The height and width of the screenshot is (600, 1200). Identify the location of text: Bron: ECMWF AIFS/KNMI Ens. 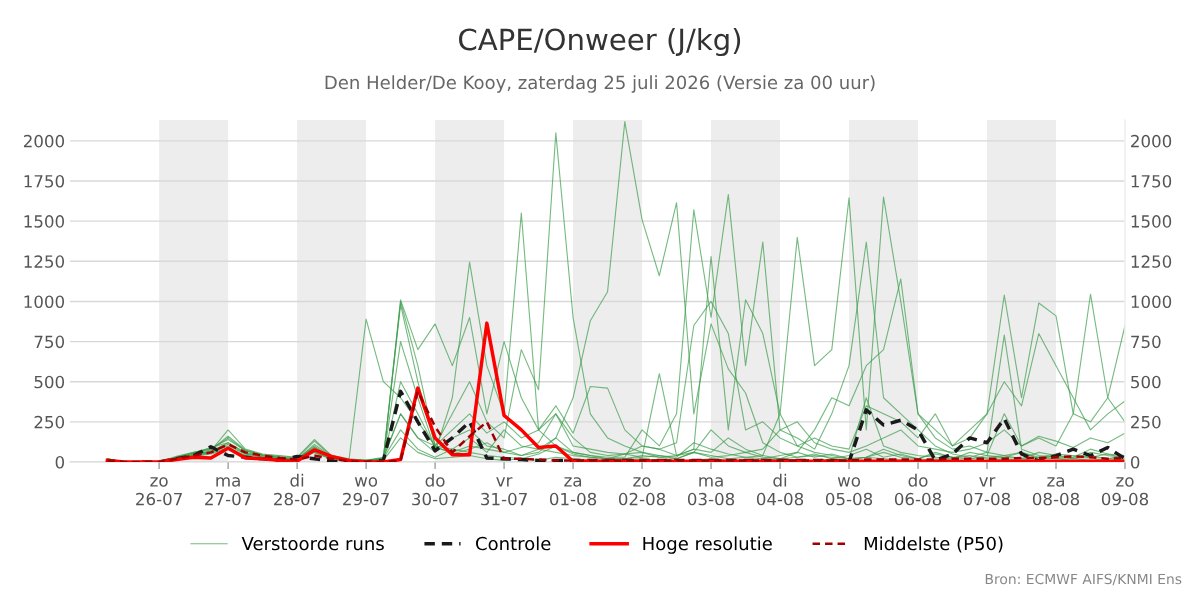
(1083, 579).